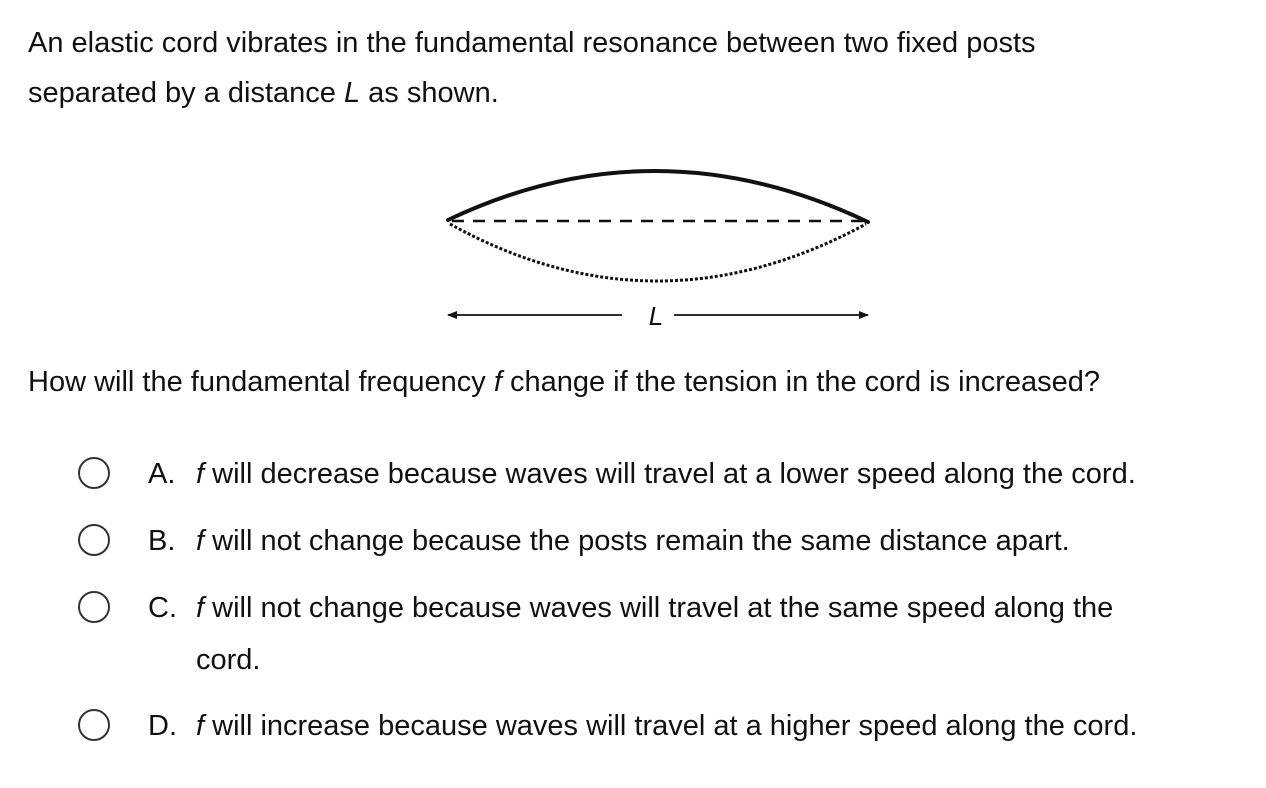 This screenshot has height=788, width=1266. I want to click on option-b-variable: f, so click(200, 541).